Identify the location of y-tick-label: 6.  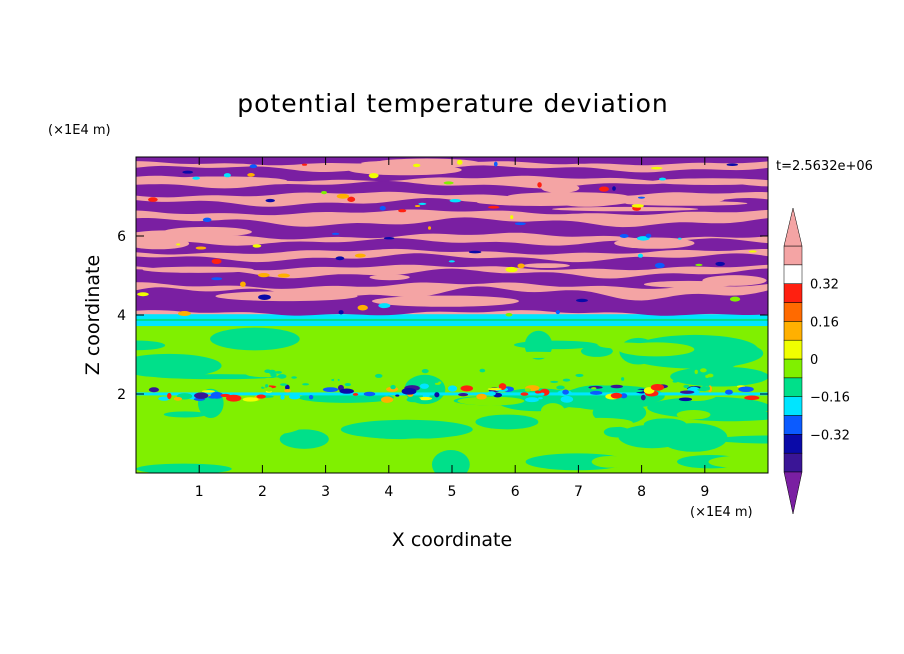
(121, 237).